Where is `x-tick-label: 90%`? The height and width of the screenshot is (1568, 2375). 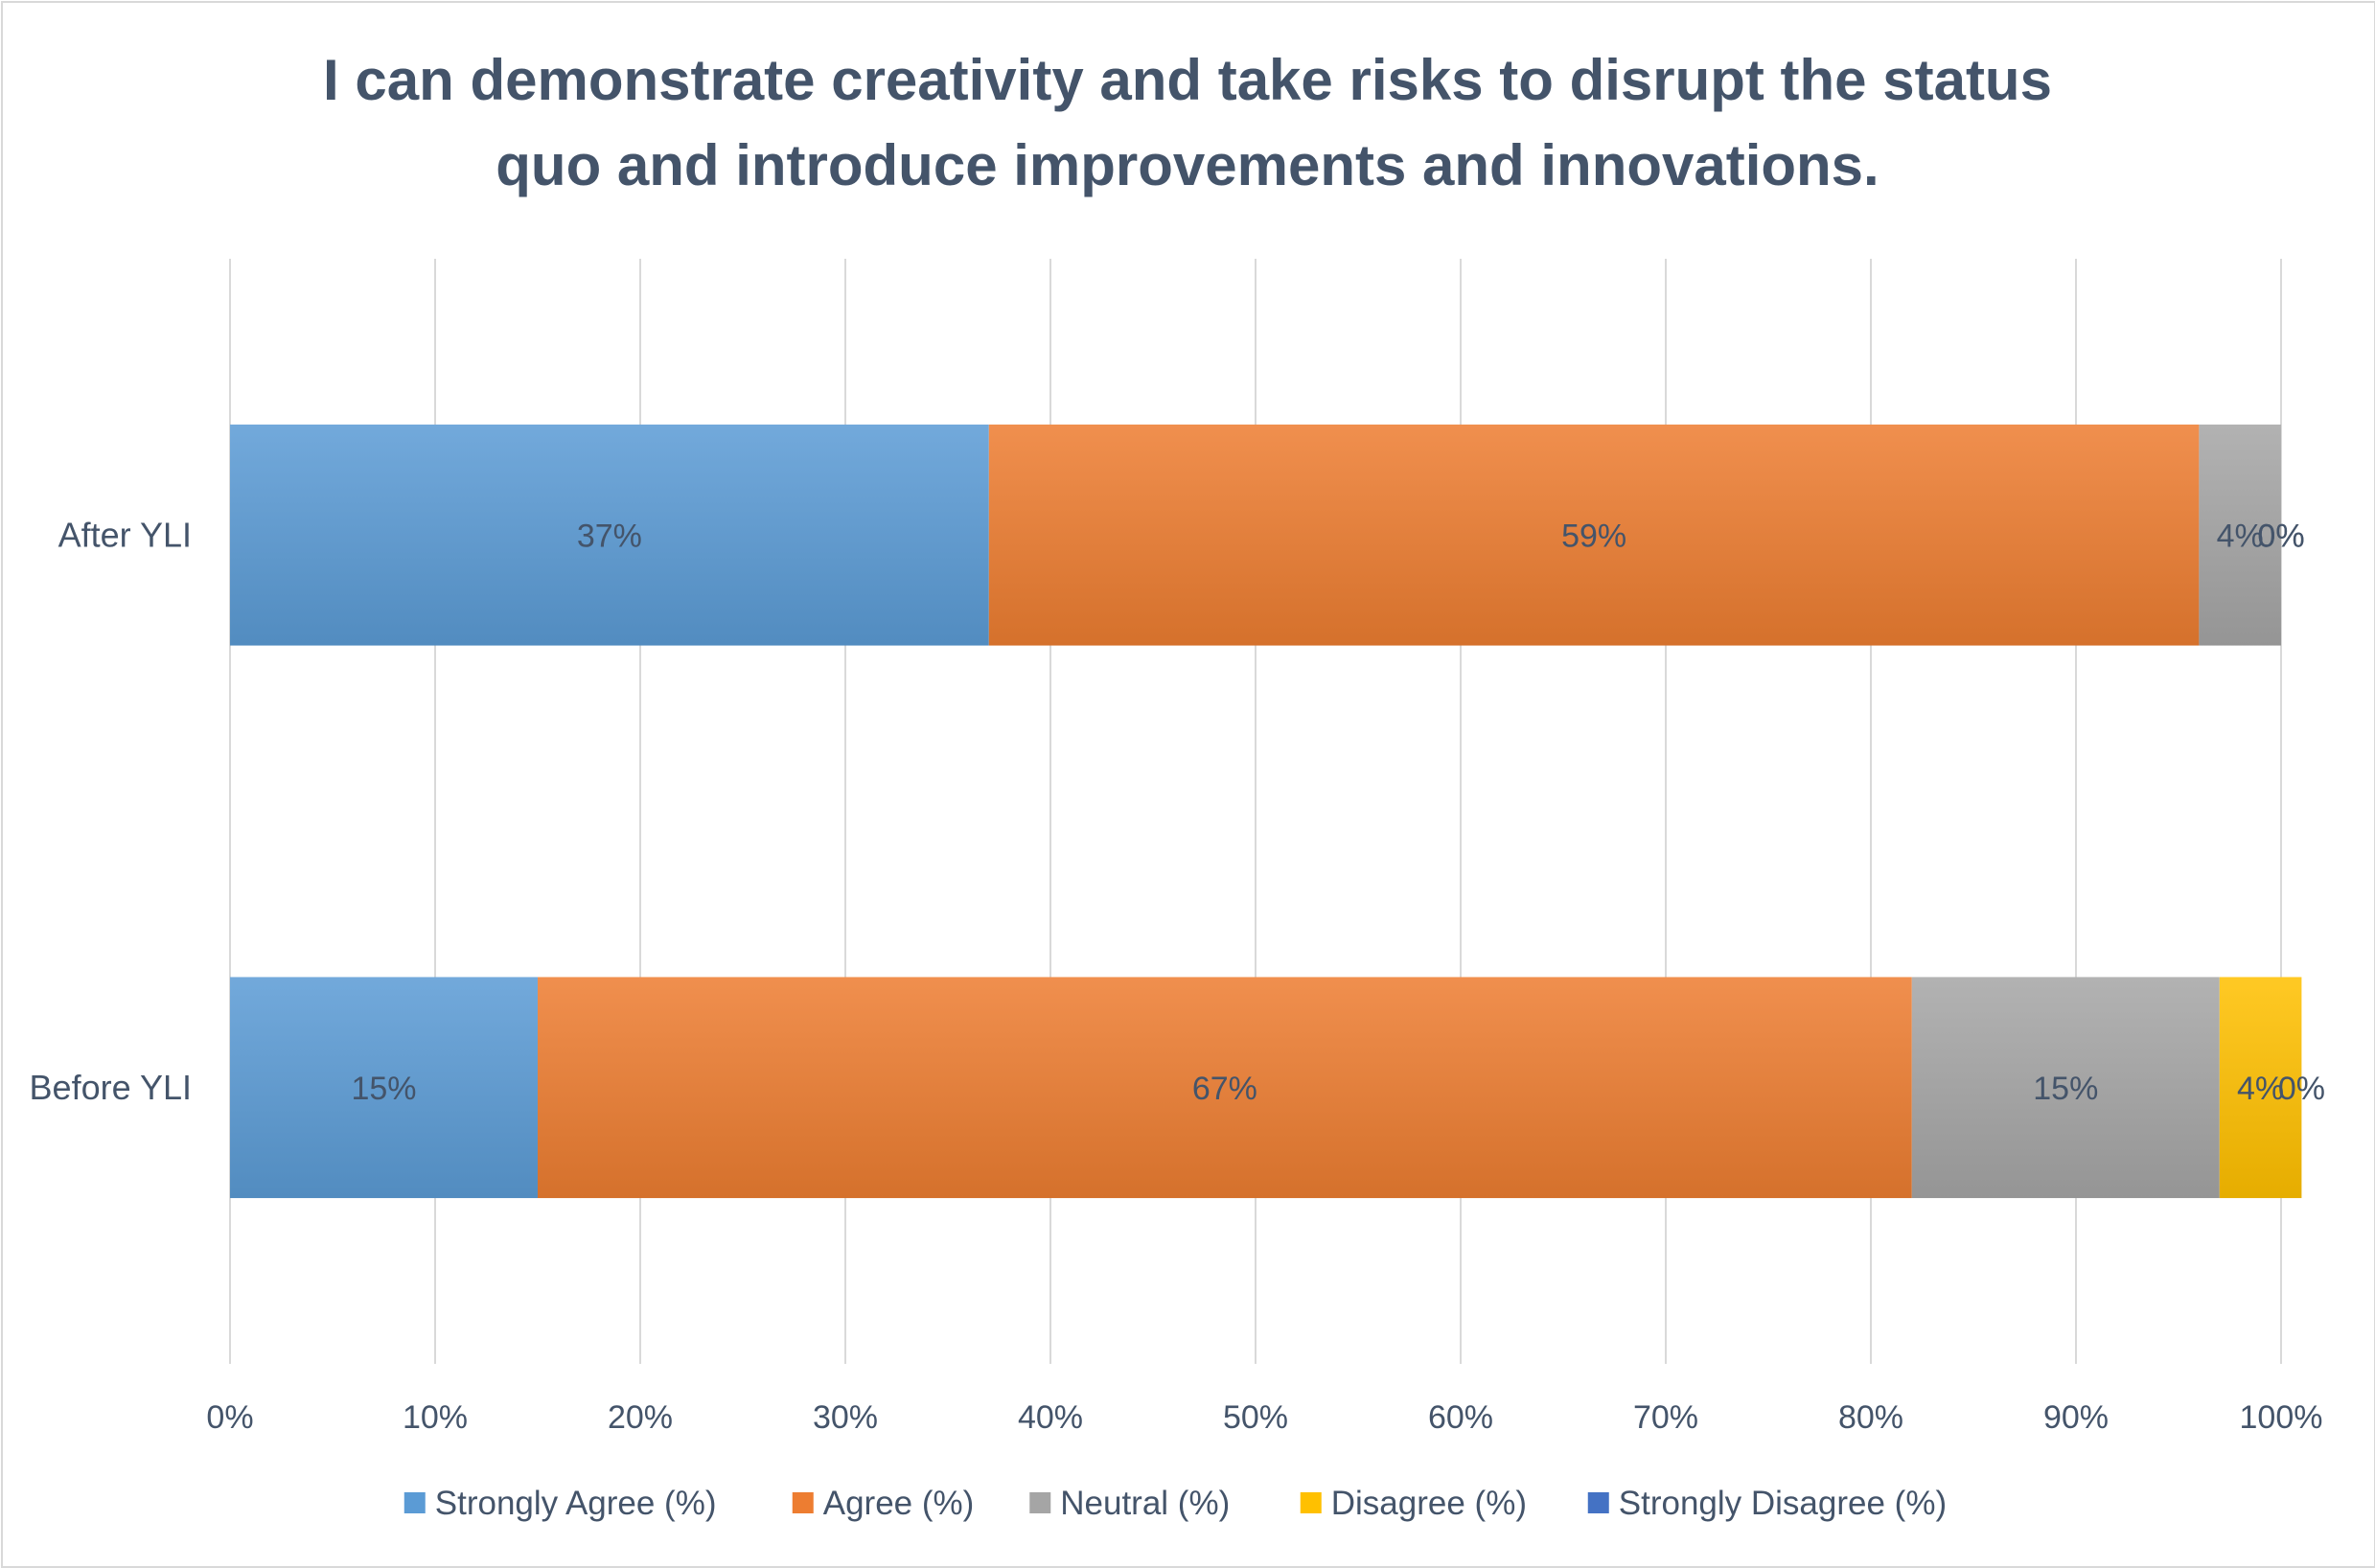 x-tick-label: 90% is located at coordinates (2076, 1417).